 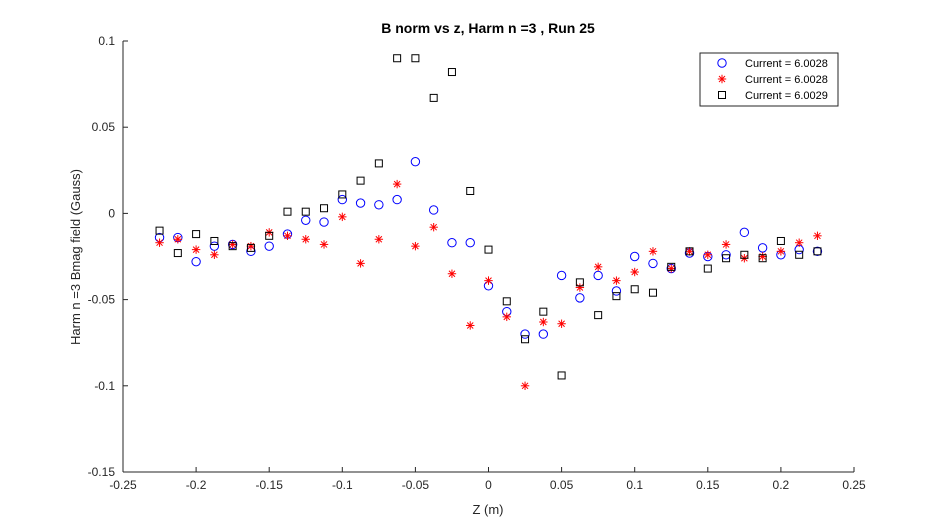 I want to click on x-tick-label: 0.15, so click(x=708, y=485).